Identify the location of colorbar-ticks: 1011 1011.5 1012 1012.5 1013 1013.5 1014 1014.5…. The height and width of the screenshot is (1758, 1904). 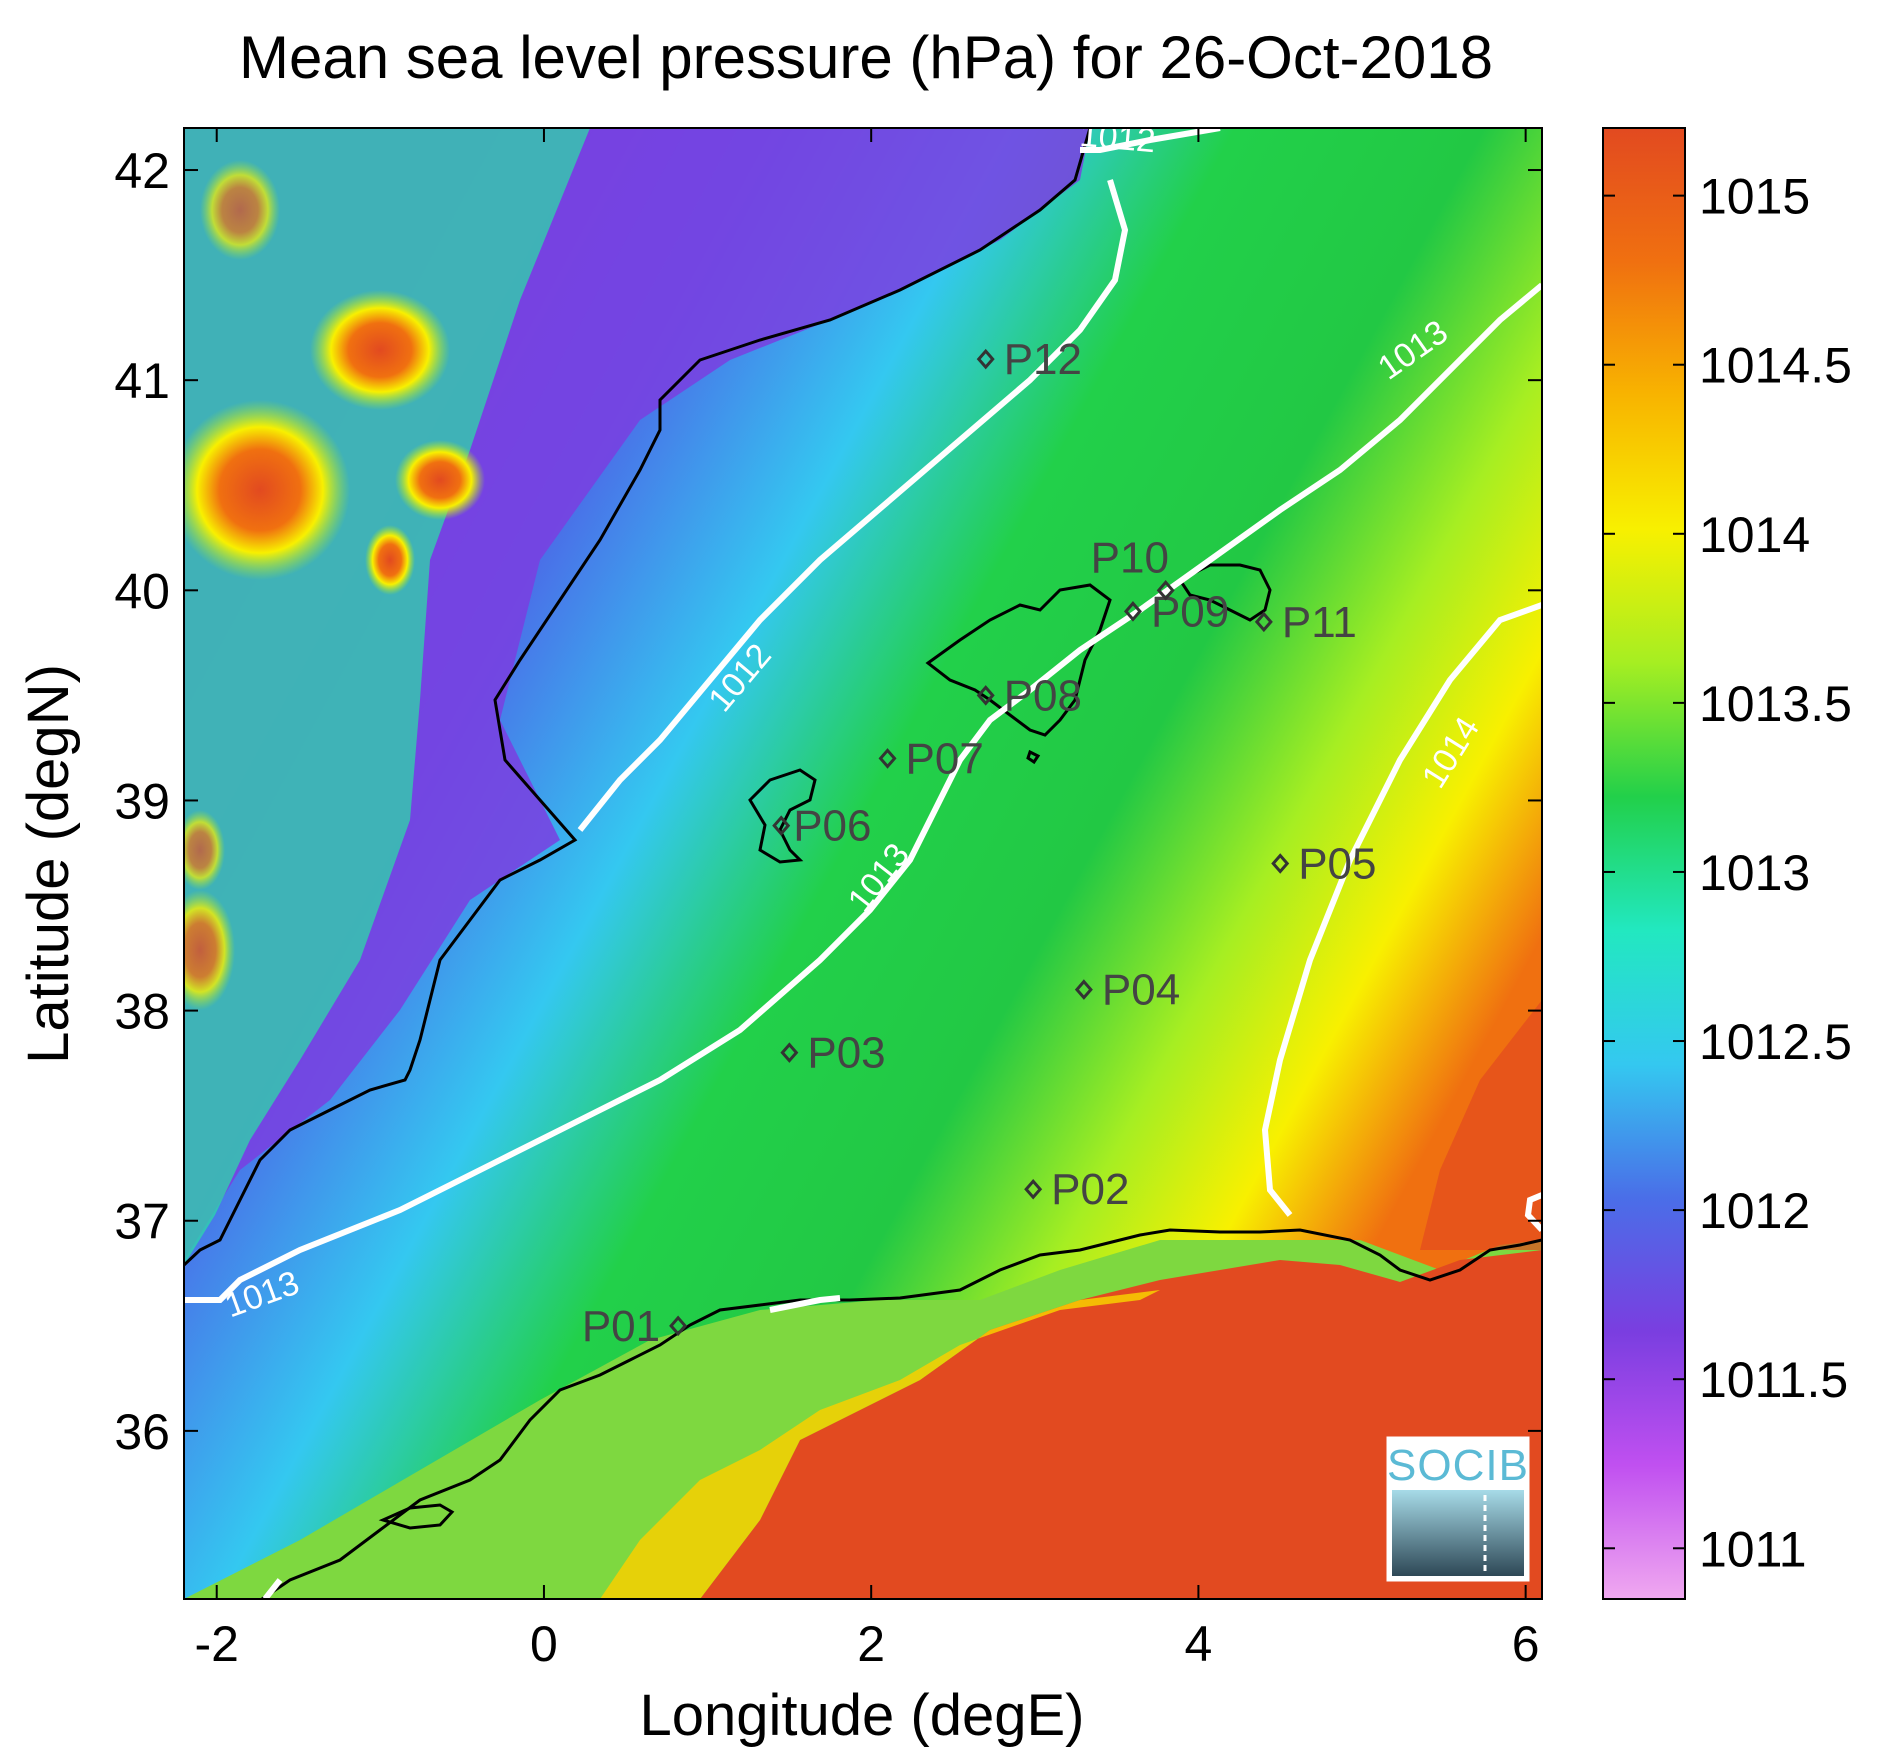
(1727, 873).